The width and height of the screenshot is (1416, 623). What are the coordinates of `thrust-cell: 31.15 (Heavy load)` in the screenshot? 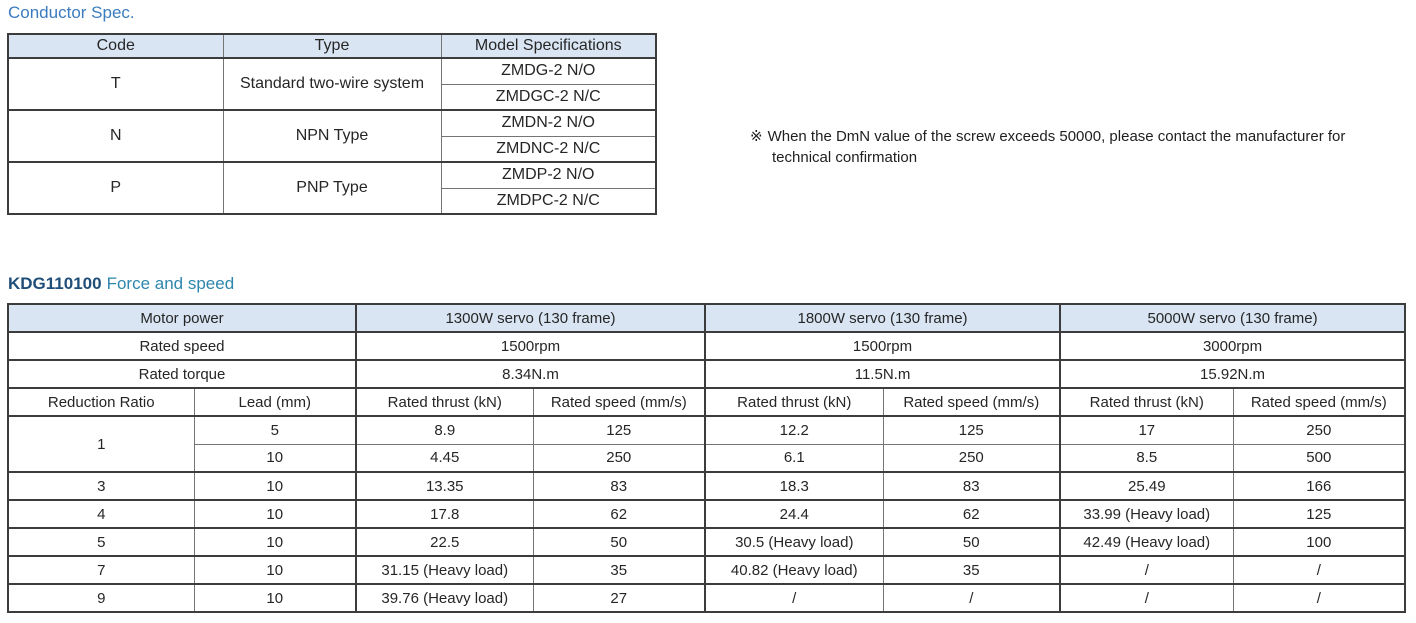 It's located at (444, 570).